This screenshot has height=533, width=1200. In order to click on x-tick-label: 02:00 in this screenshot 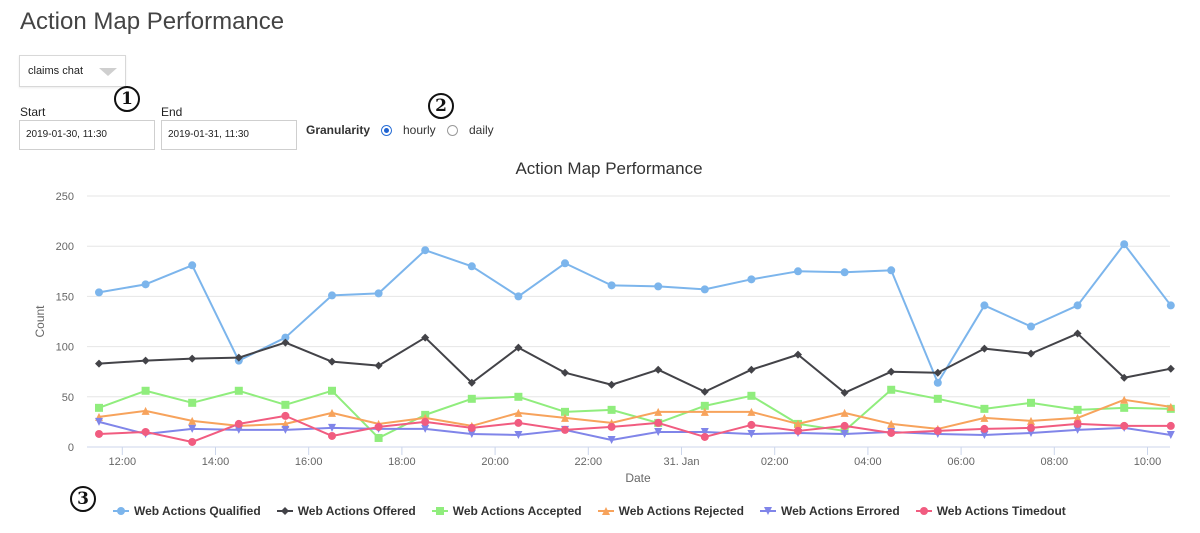, I will do `click(775, 462)`.